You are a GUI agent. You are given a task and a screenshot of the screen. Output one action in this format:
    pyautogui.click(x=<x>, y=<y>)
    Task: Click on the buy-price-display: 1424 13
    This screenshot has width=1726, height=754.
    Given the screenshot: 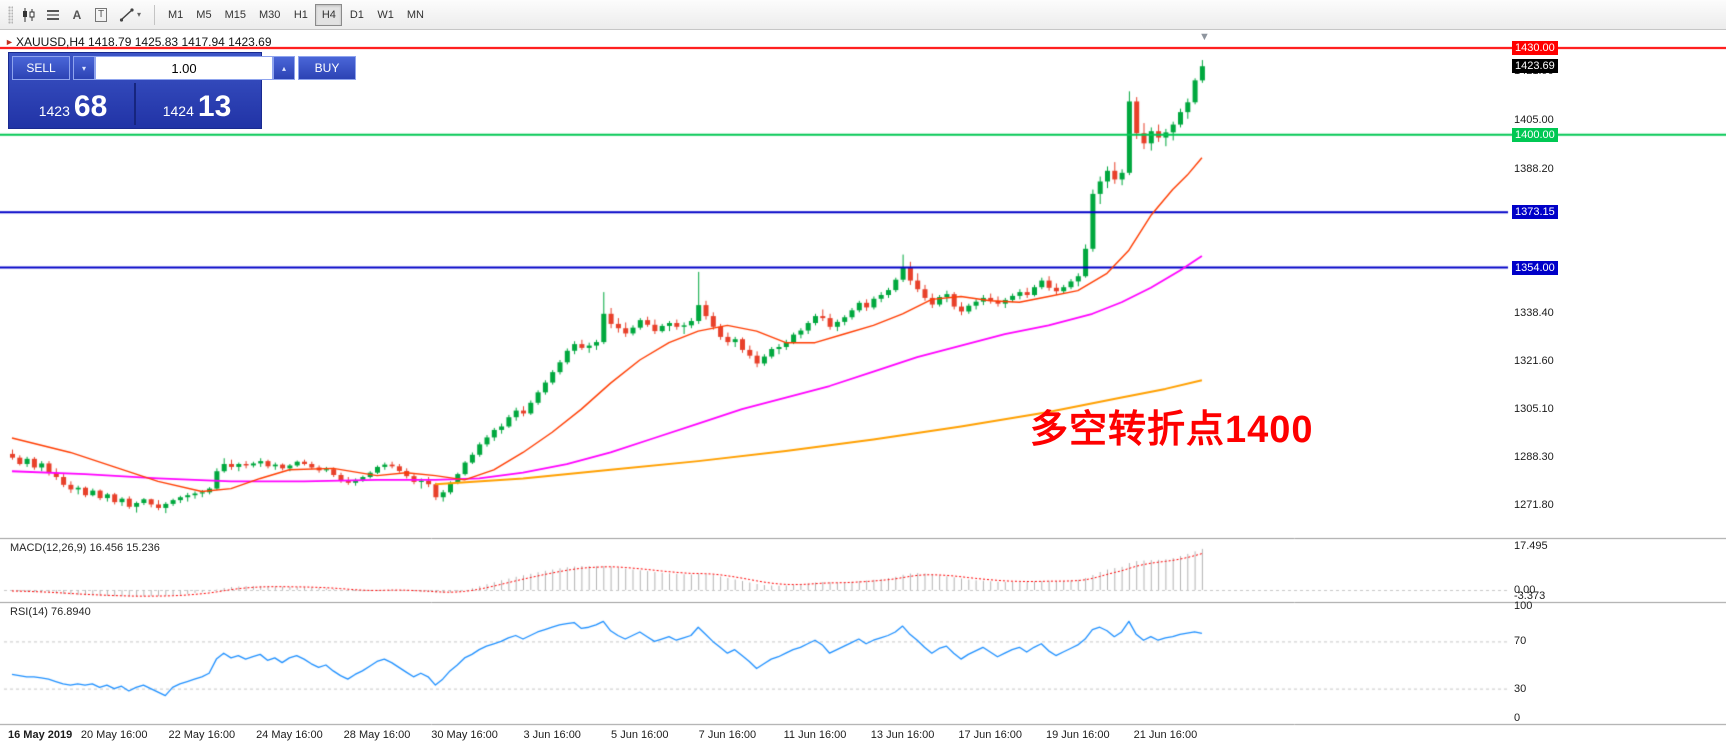 What is the action you would take?
    pyautogui.click(x=197, y=104)
    